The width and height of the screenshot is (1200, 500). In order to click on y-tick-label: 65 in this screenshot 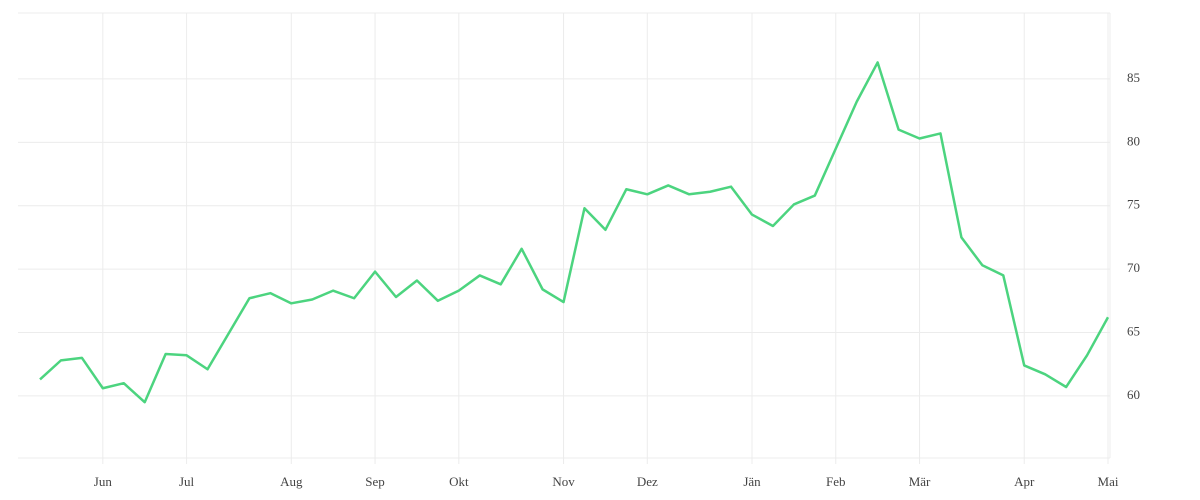, I will do `click(1133, 330)`.